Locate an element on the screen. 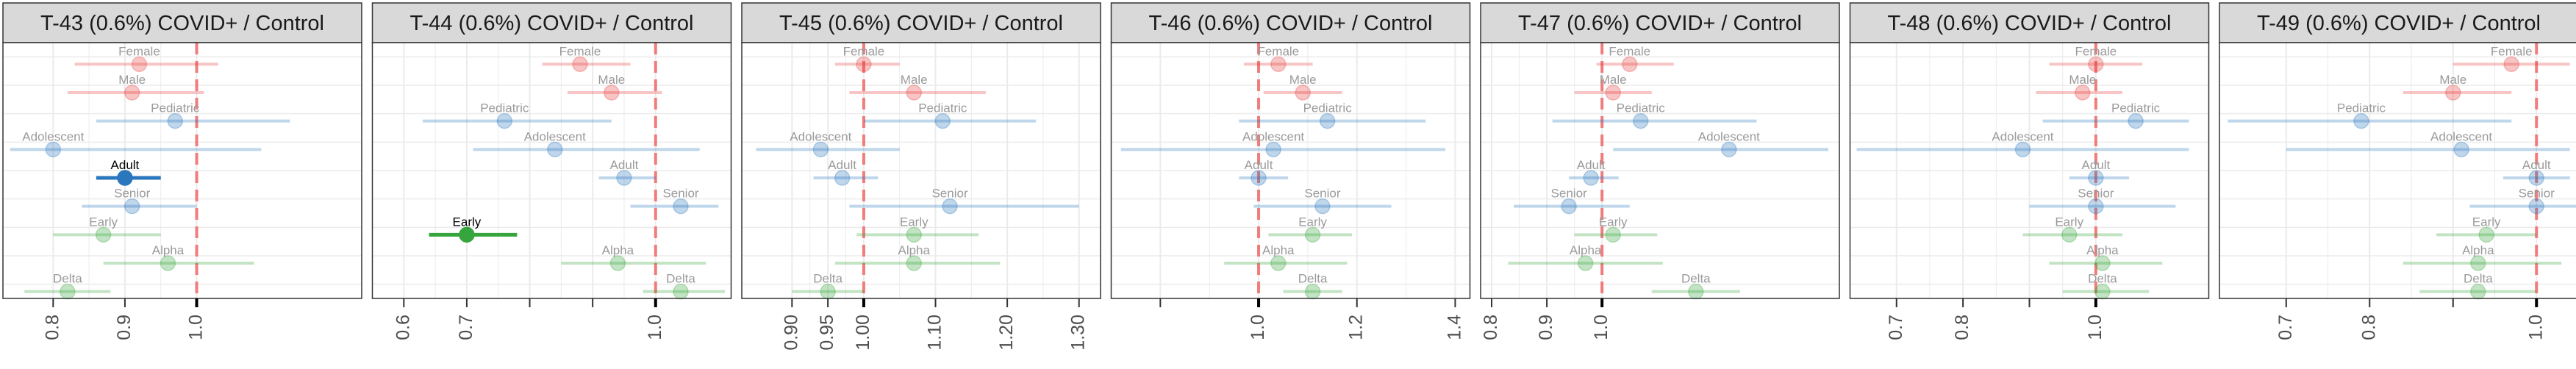 The image size is (2576, 369). facet-title: T-43 (0.6%) COVID+ / Control is located at coordinates (182, 23).